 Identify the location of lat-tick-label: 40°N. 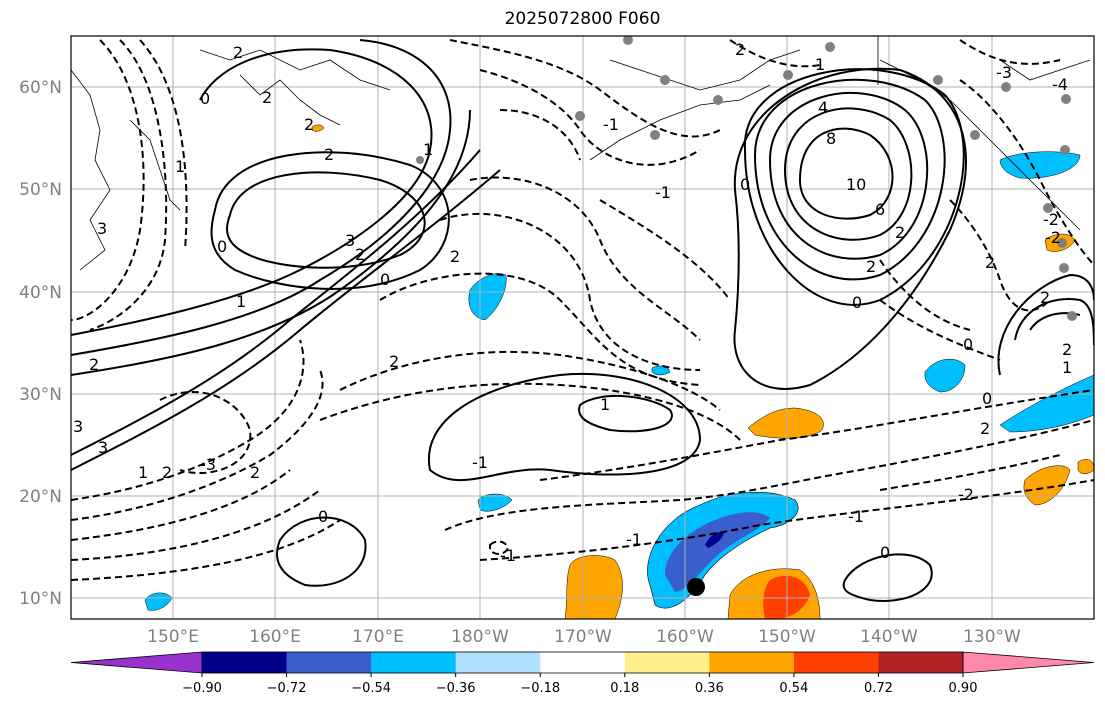
(40, 293).